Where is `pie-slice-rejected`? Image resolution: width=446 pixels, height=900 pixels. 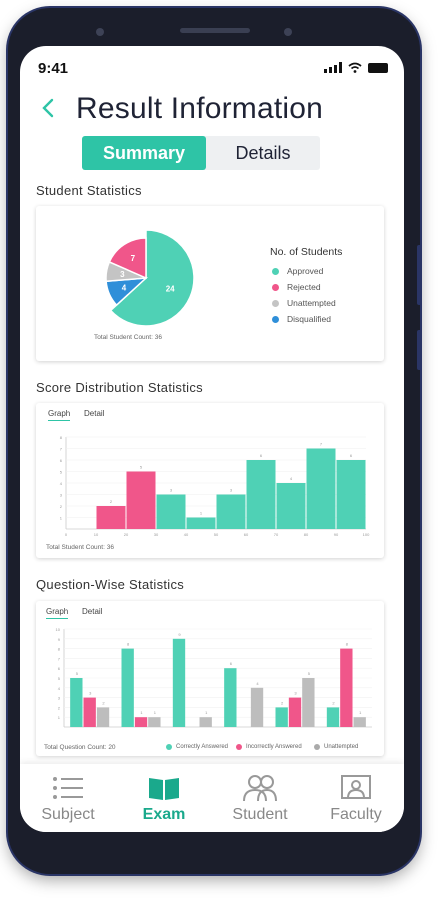 pie-slice-rejected is located at coordinates (127, 258).